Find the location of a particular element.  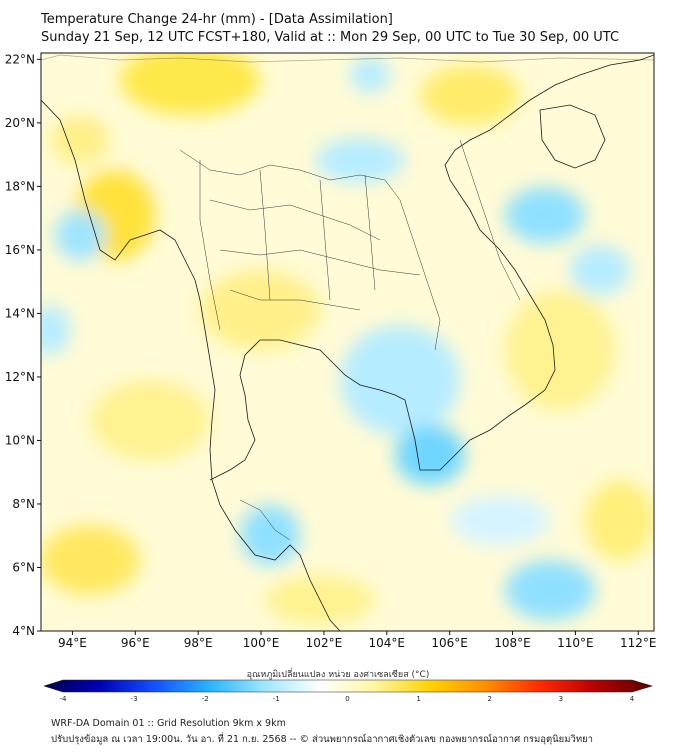

lon-label: 110°E is located at coordinates (575, 643).